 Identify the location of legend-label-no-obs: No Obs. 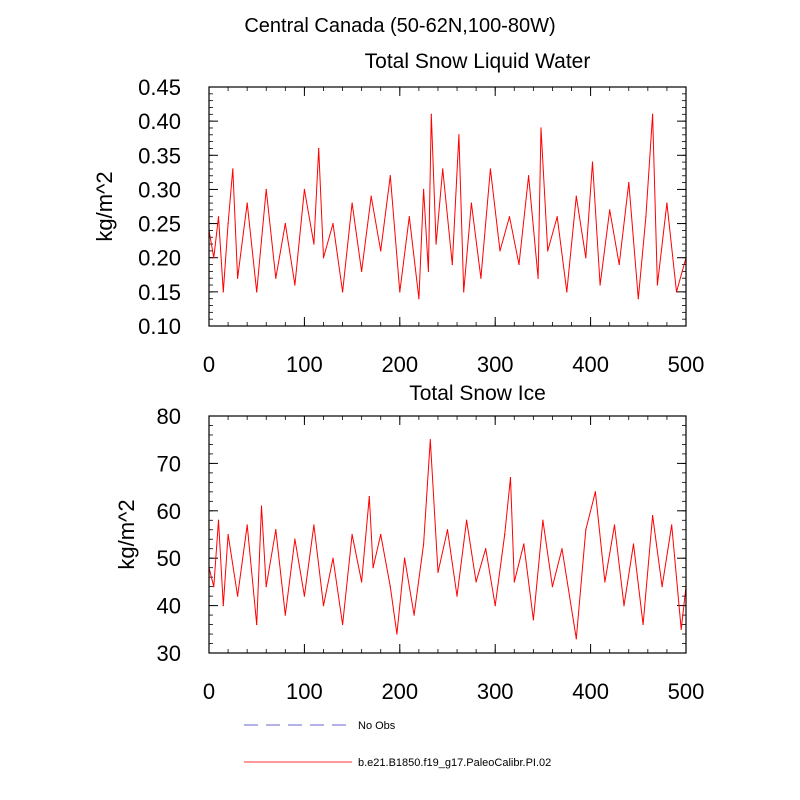
(377, 726).